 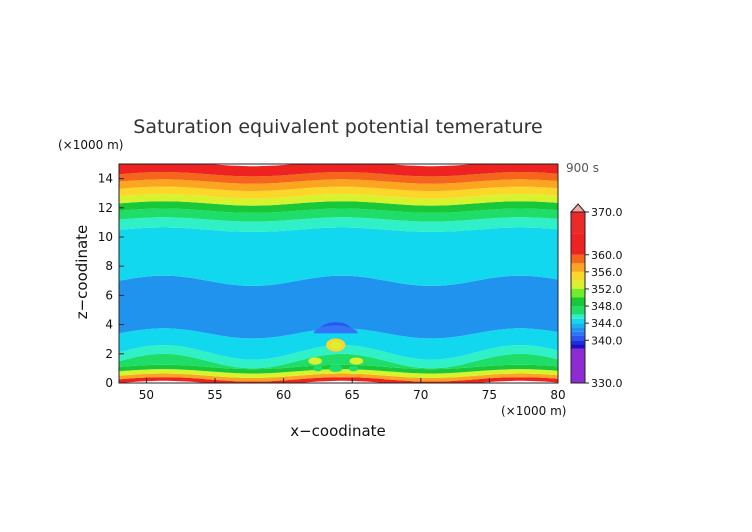 What do you see at coordinates (338, 431) in the screenshot?
I see `x-axis-label: x−coodinate` at bounding box center [338, 431].